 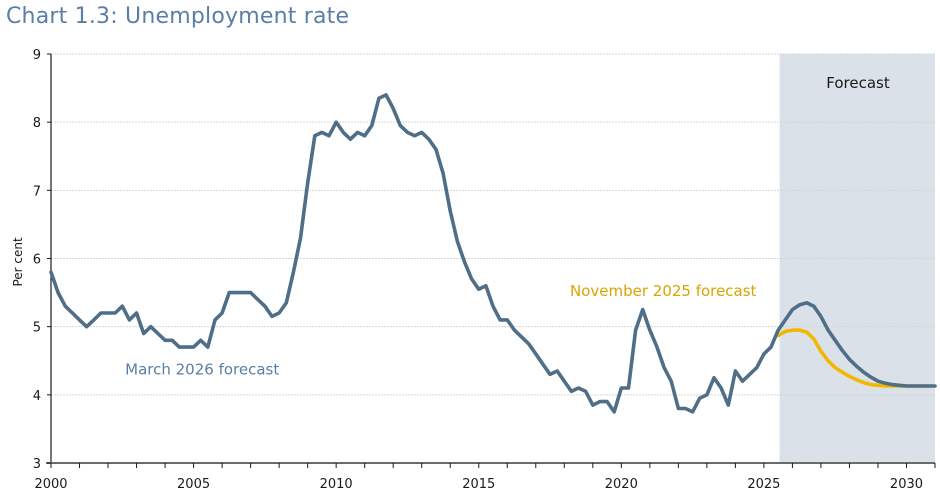 I want to click on x-tick-label: 2015, so click(x=478, y=484).